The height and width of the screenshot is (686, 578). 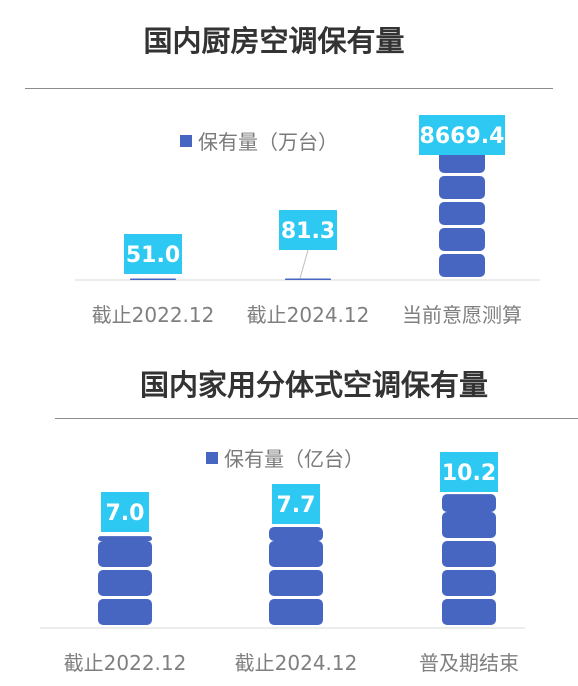 What do you see at coordinates (462, 315) in the screenshot?
I see `chart1-category-label-2: 当前意愿测算` at bounding box center [462, 315].